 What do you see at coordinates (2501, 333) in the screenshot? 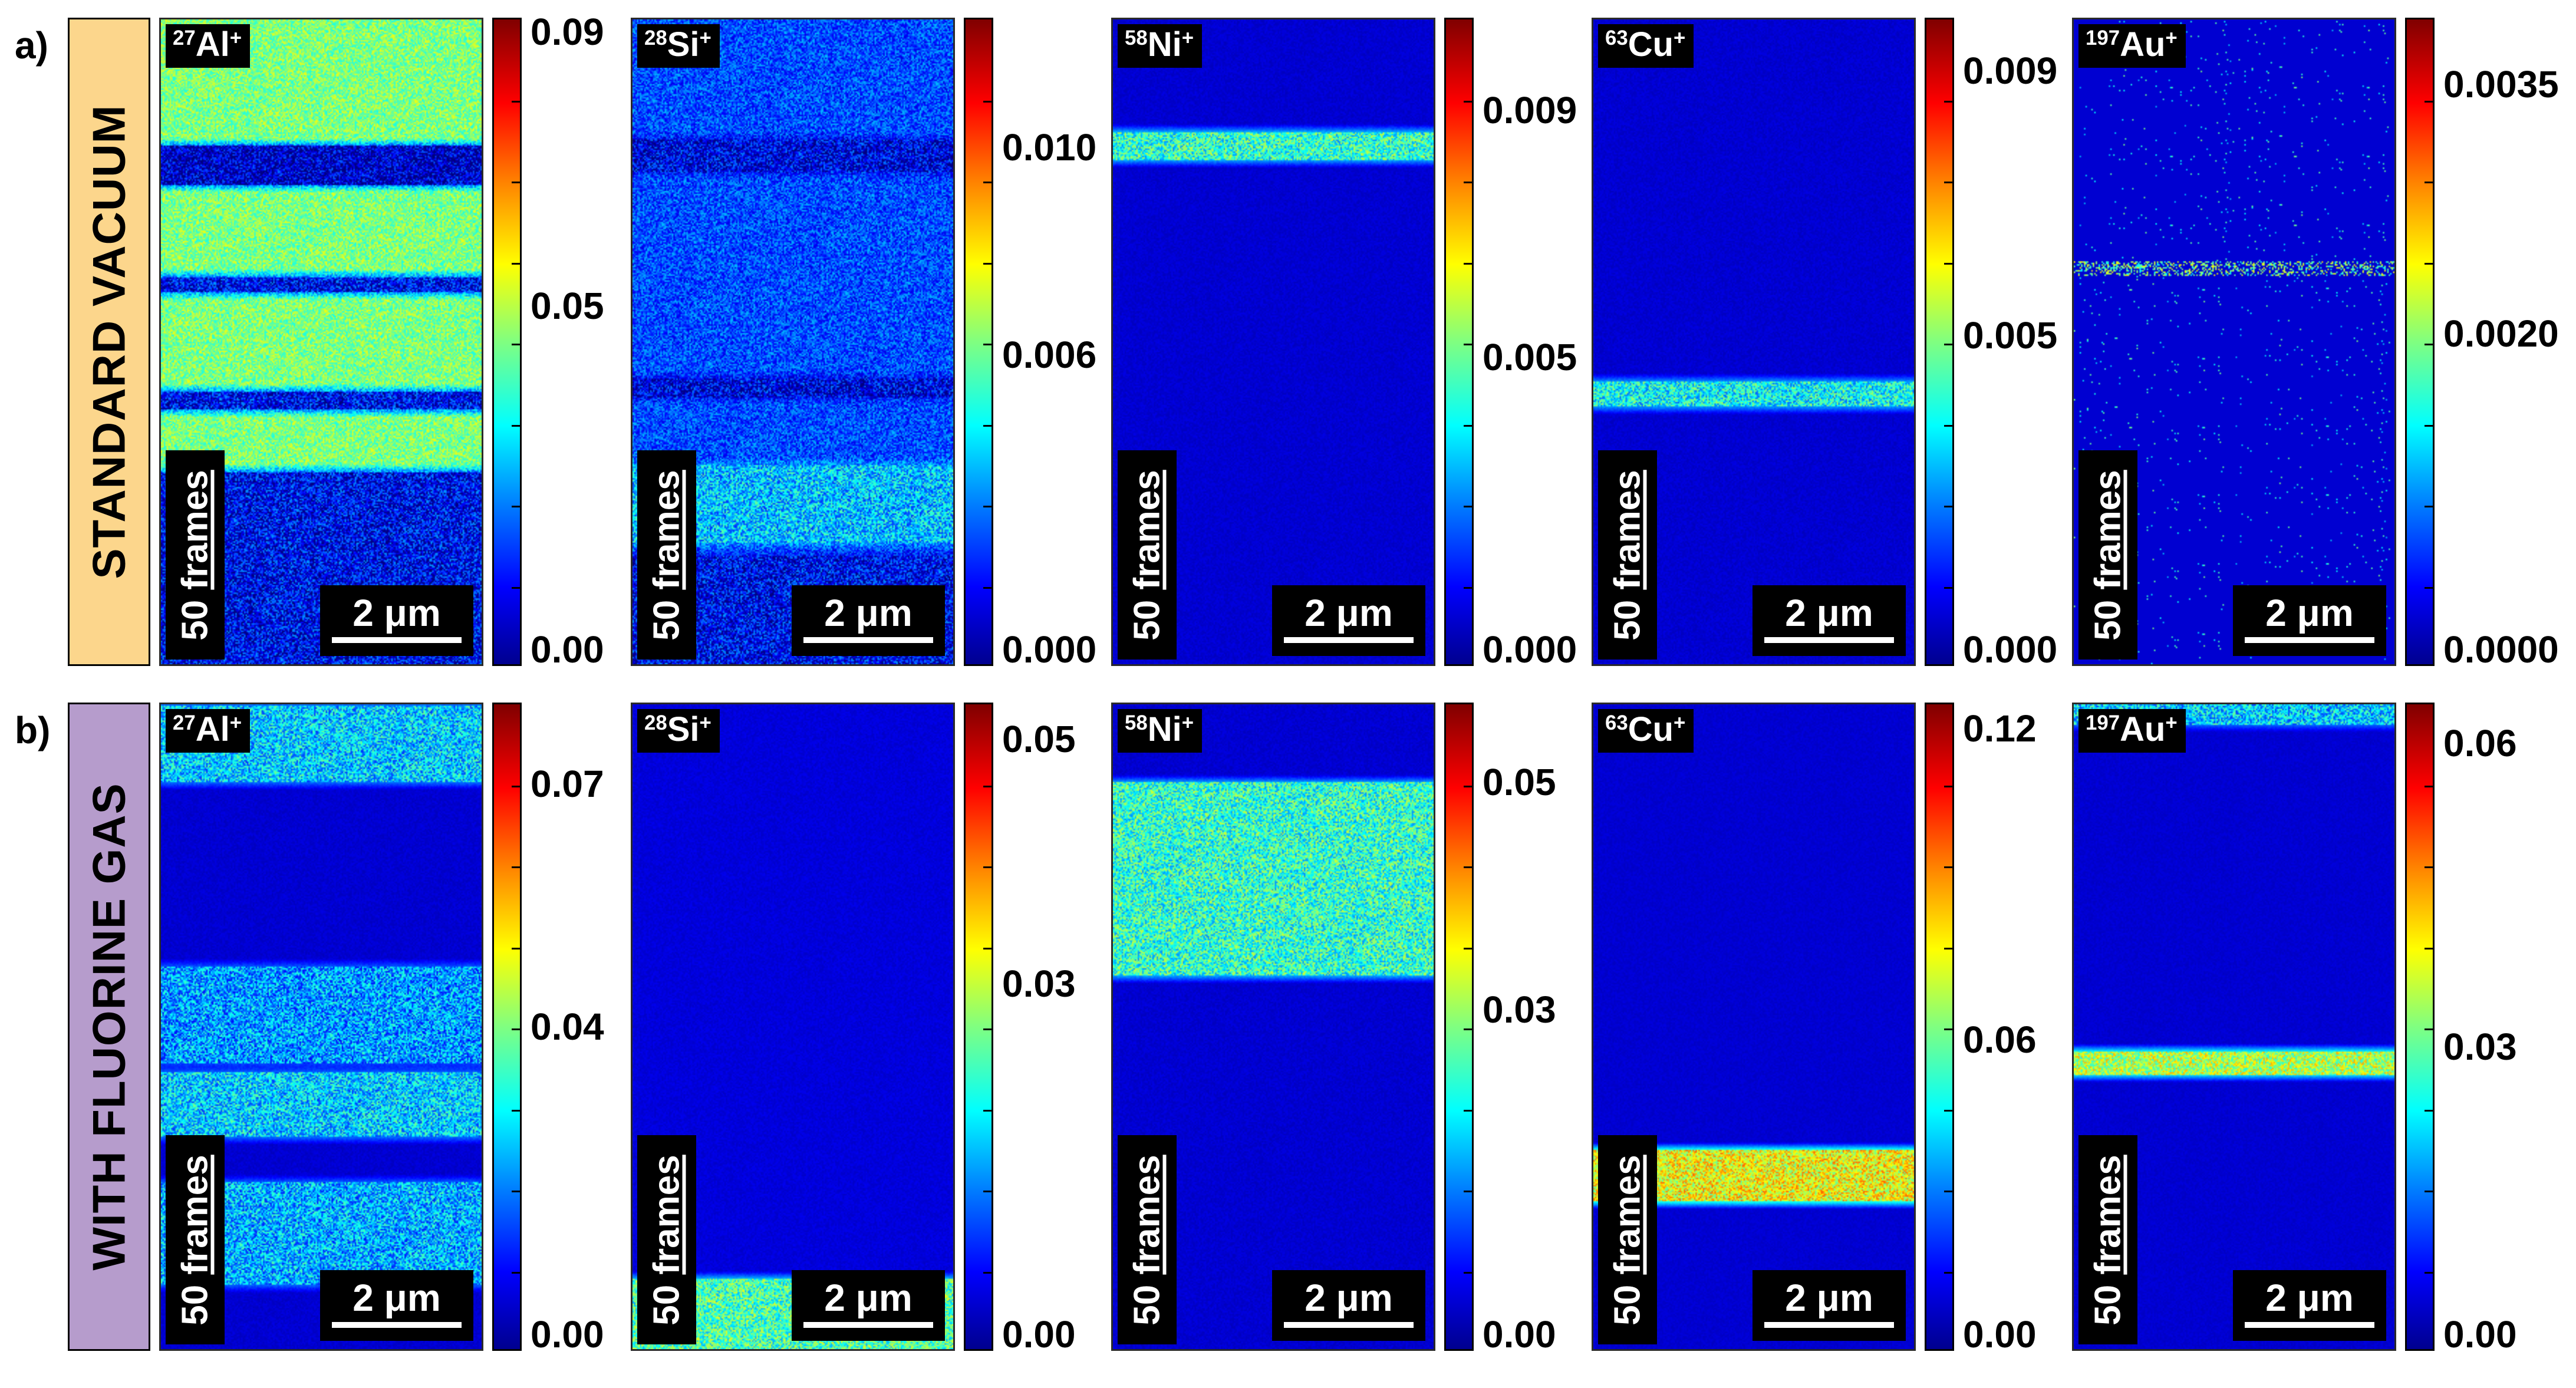
I see `colorbar-tick-label: 0.0020` at bounding box center [2501, 333].